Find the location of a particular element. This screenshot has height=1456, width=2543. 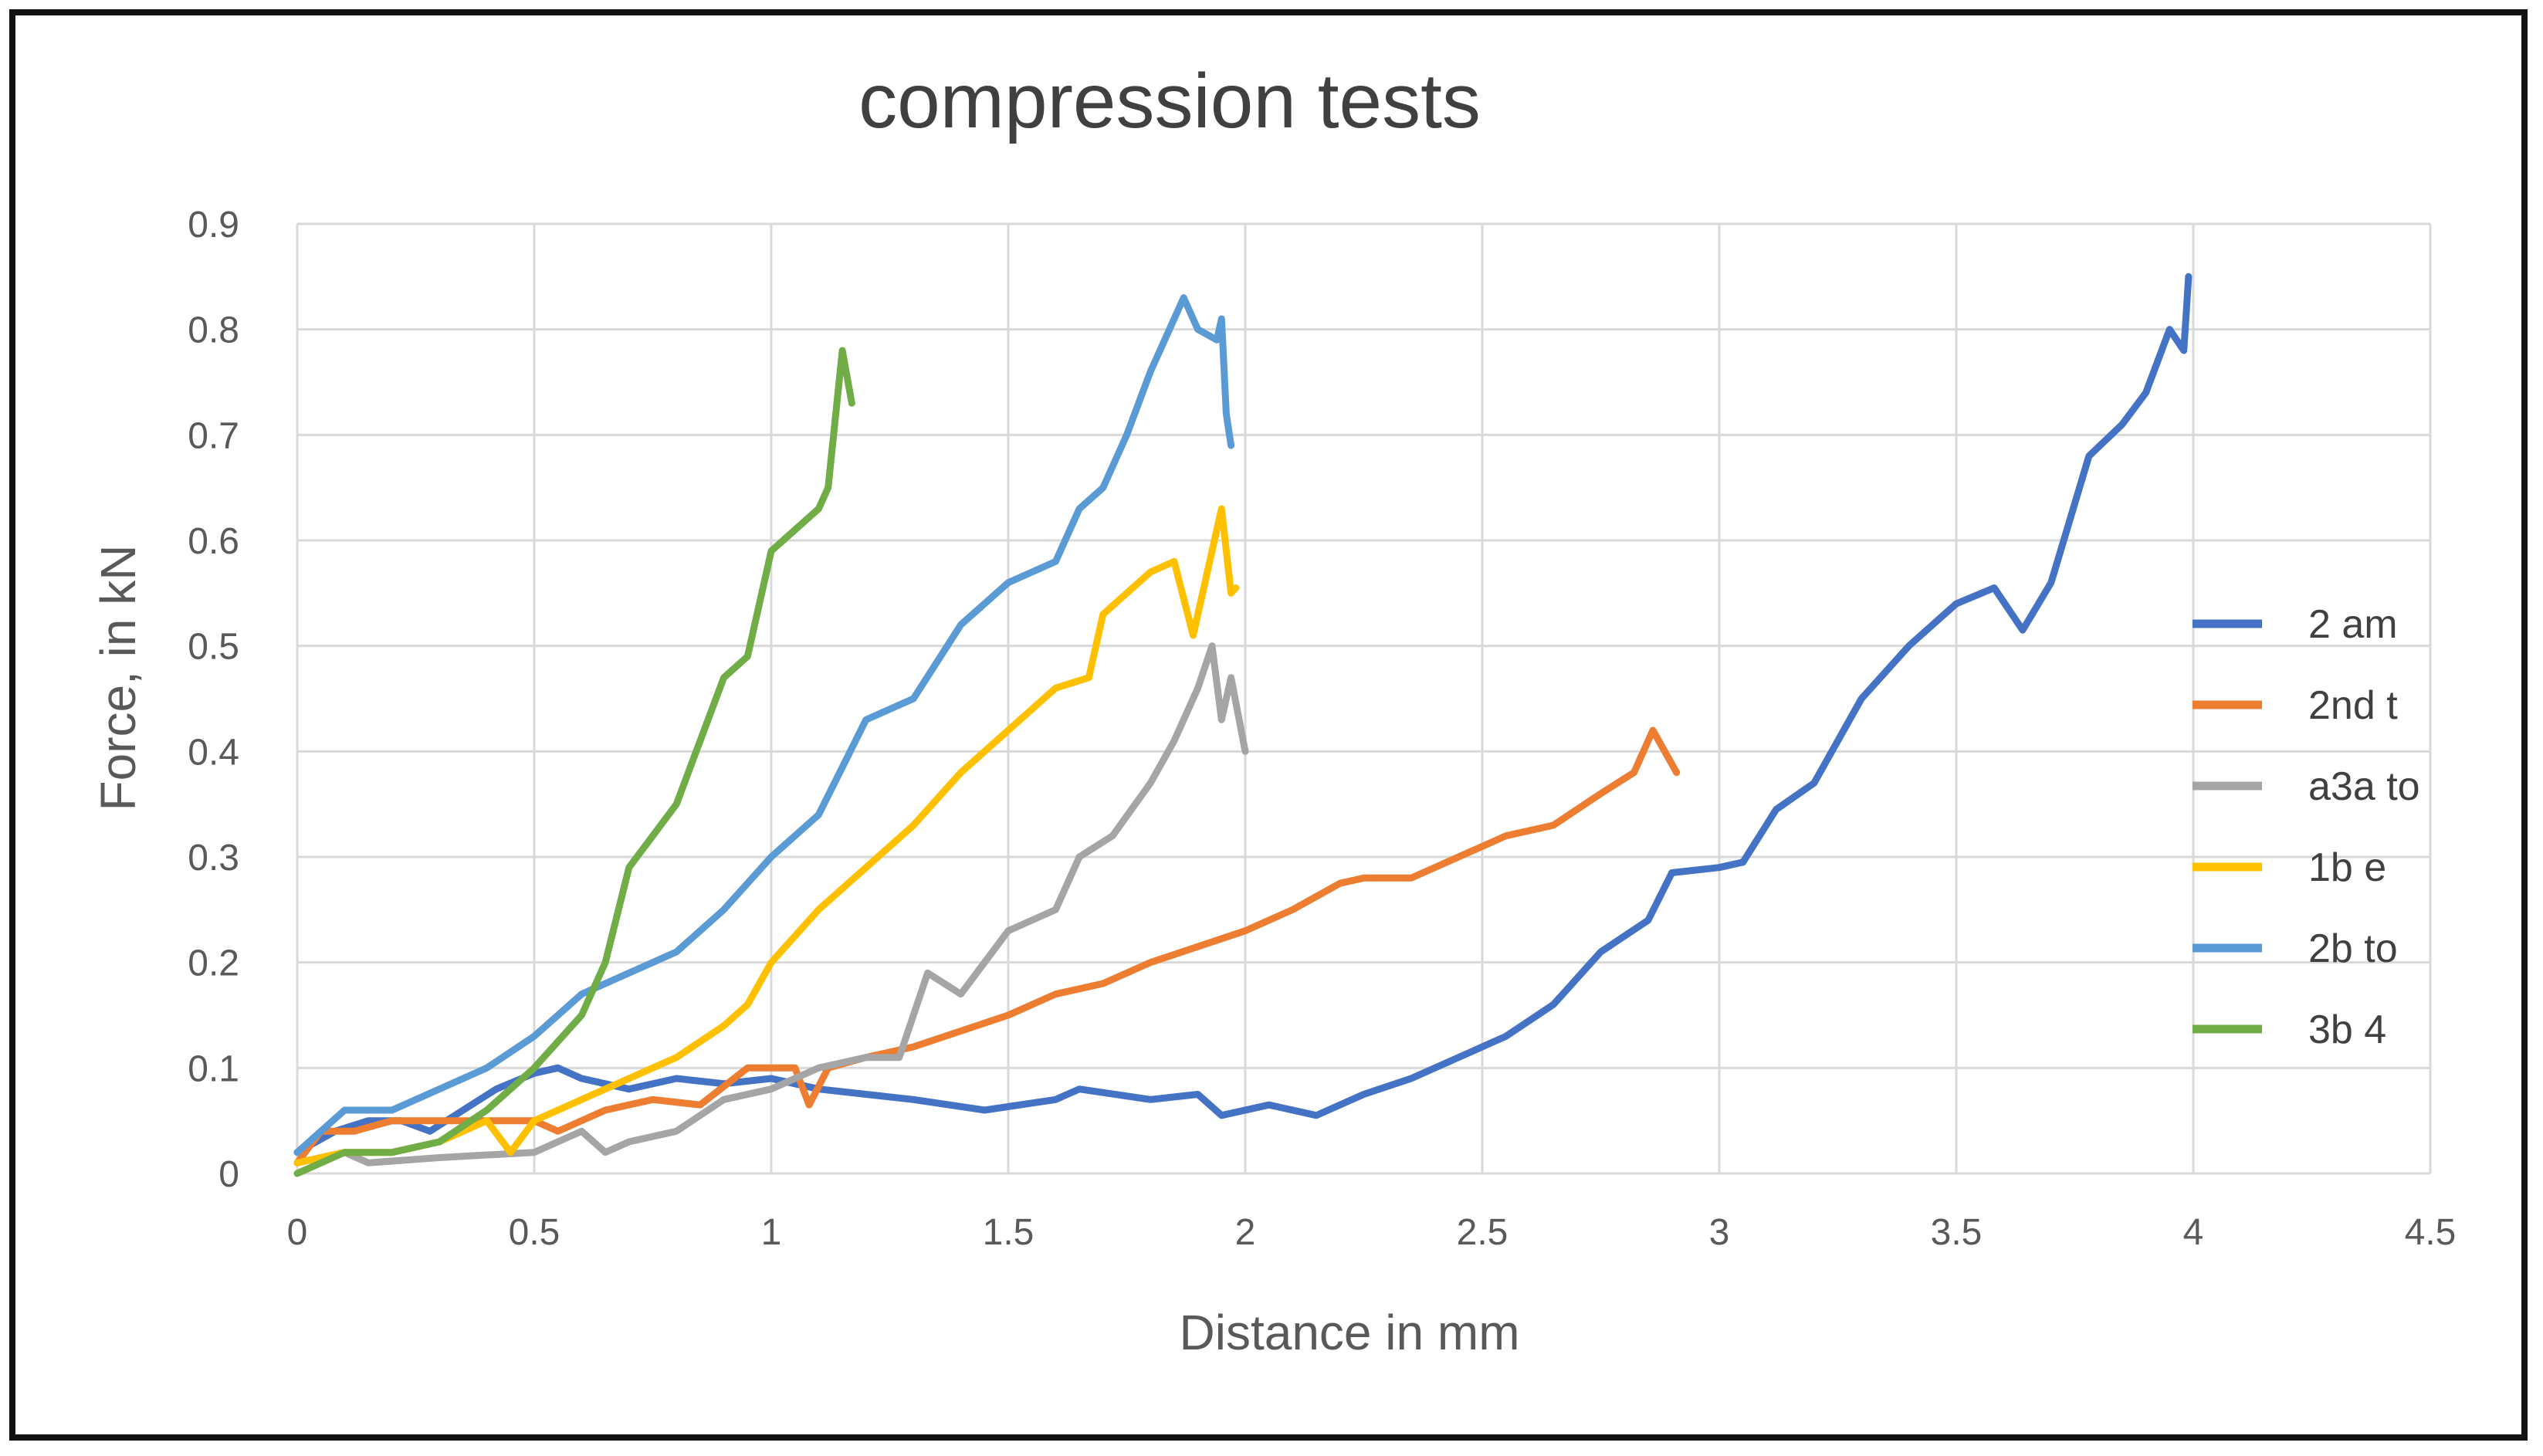

y-tick-label: 0.3 is located at coordinates (214, 859).